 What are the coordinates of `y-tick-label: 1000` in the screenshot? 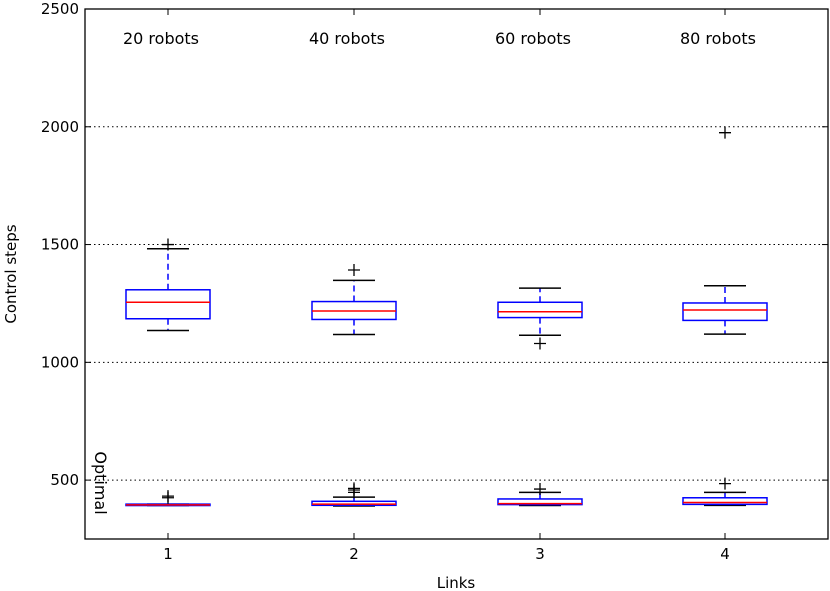 It's located at (60, 362).